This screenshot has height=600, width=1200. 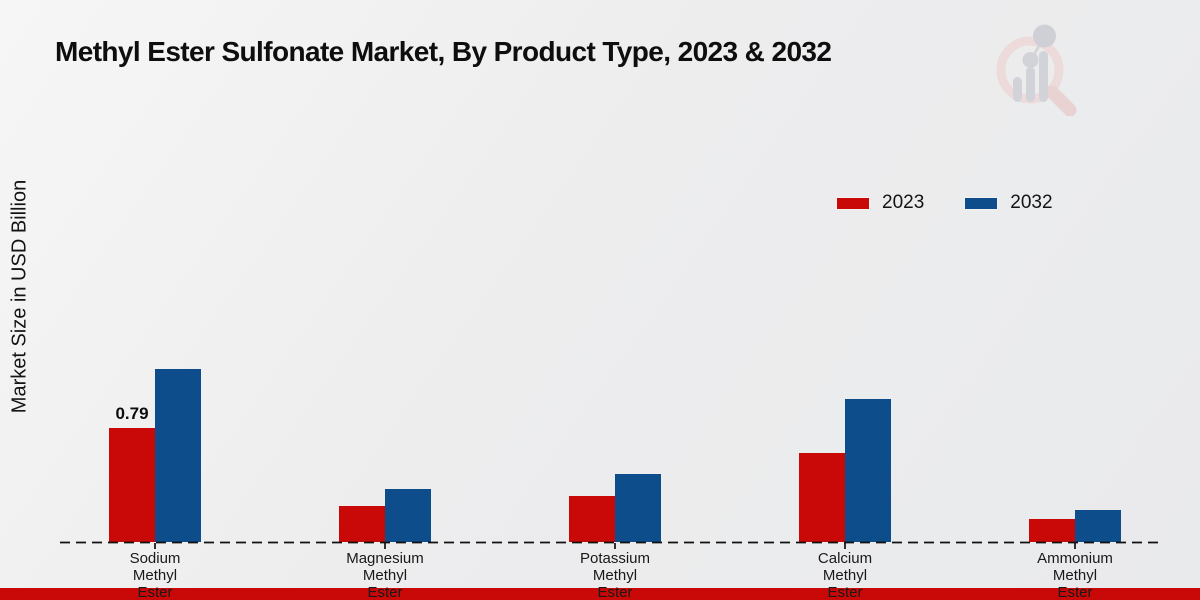 I want to click on bar-2032-magnesium-methyl-ester, so click(x=408, y=515).